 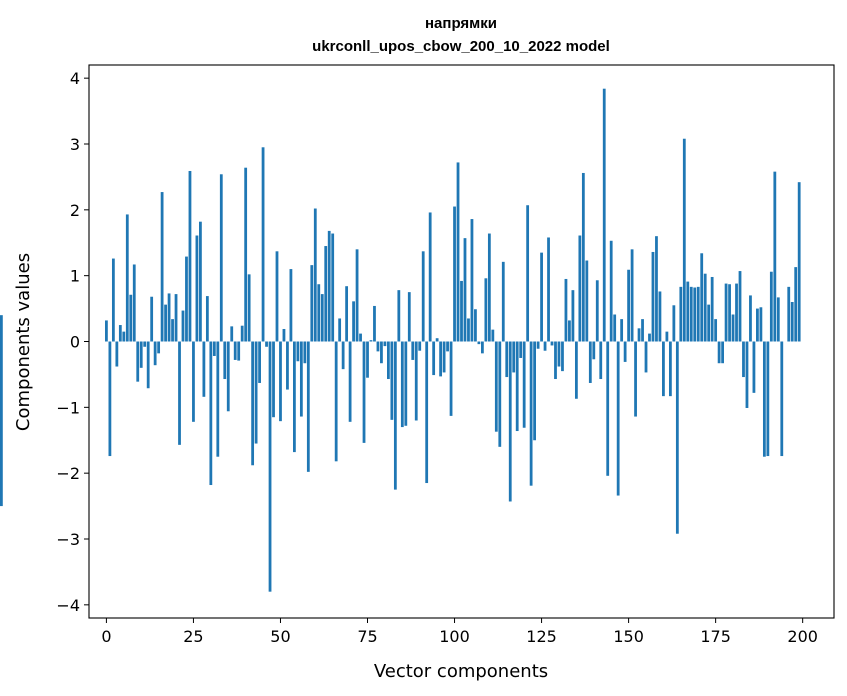 What do you see at coordinates (23, 342) in the screenshot?
I see `y-axis-label: Components values` at bounding box center [23, 342].